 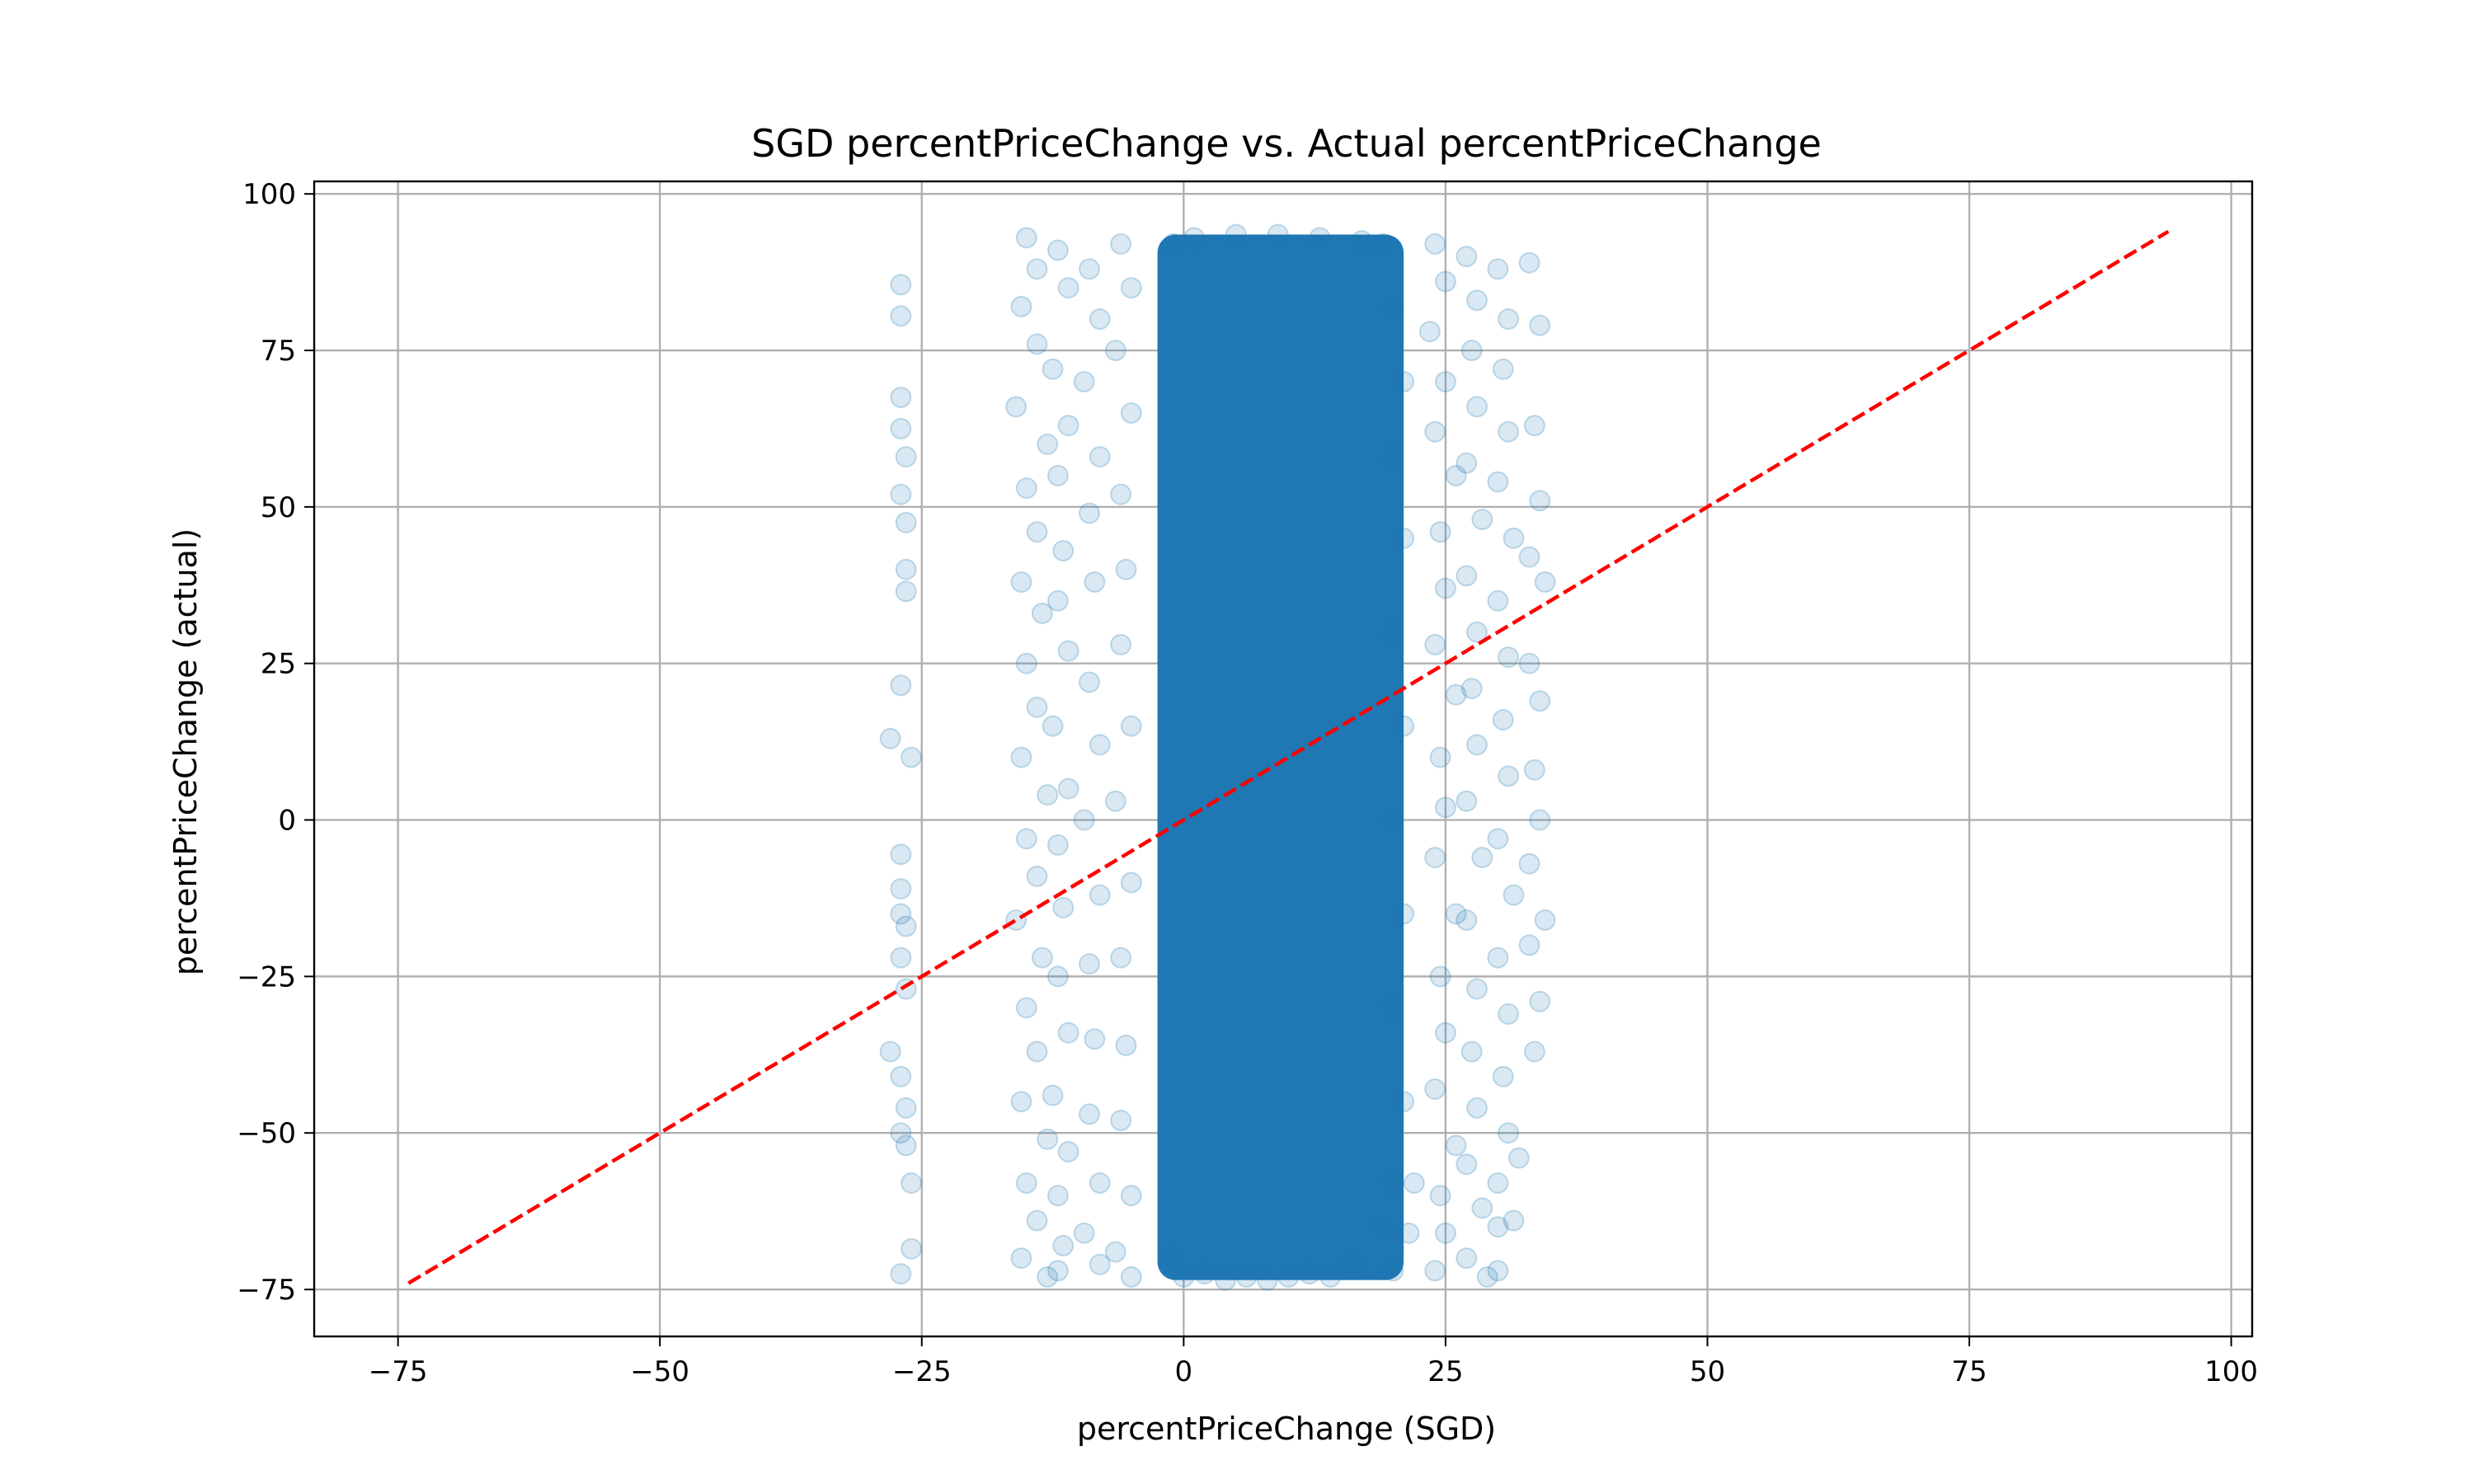 I want to click on x-tick-label: 100, so click(x=2231, y=1371).